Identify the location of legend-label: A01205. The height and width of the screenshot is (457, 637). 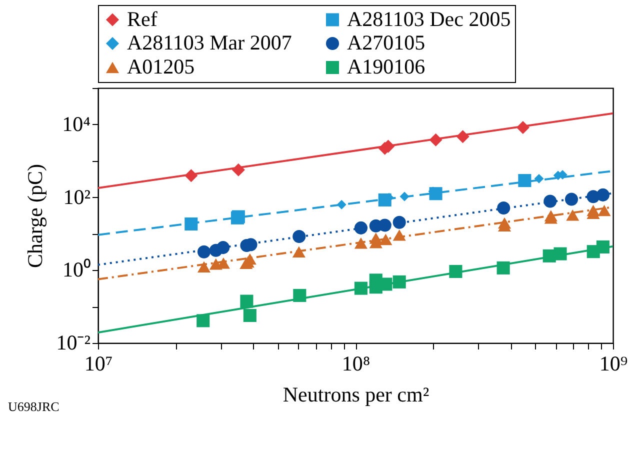
(161, 66).